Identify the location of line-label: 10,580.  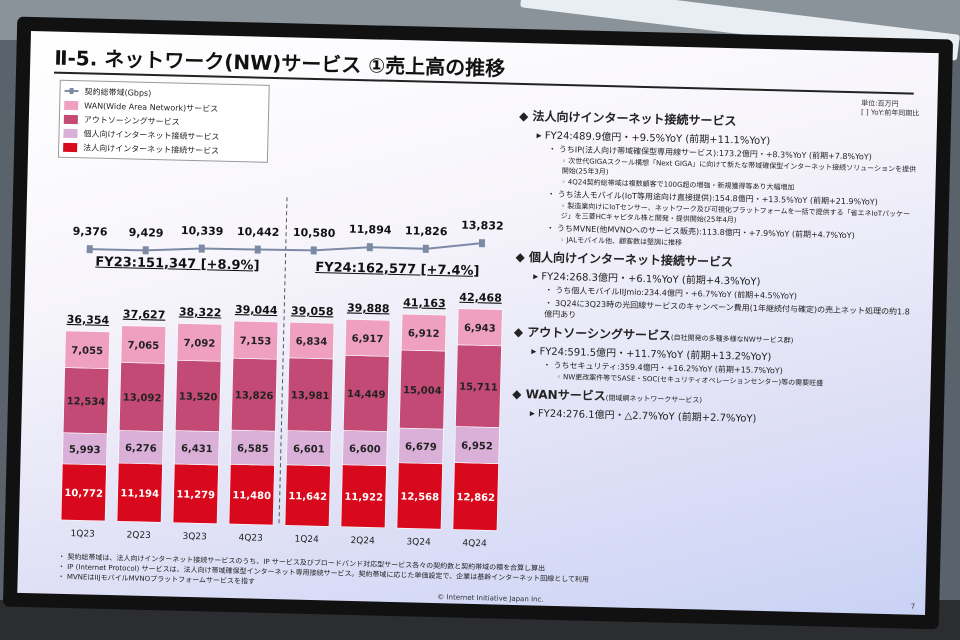
(314, 233).